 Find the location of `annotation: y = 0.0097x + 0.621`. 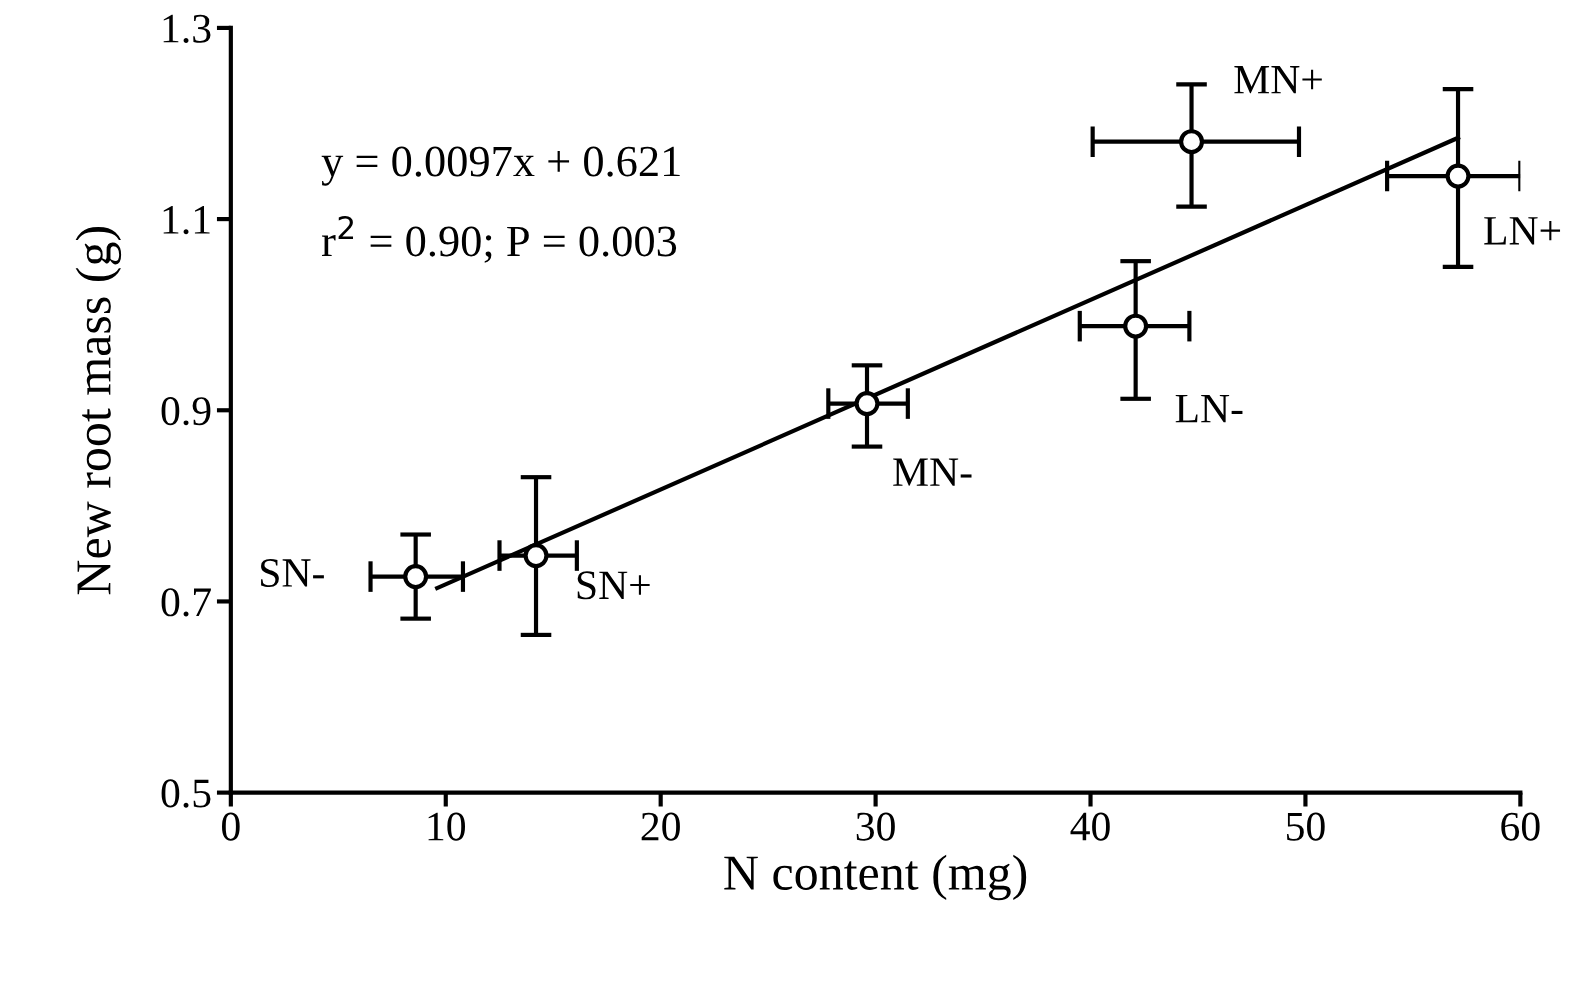

annotation: y = 0.0097x + 0.621 is located at coordinates (500, 166).